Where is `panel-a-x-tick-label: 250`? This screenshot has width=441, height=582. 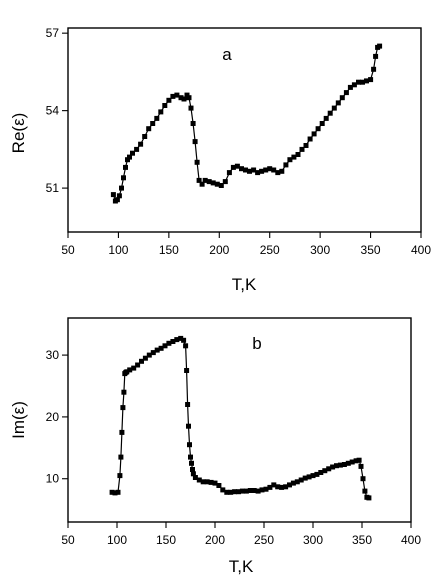
panel-a-x-tick-label: 250 is located at coordinates (270, 250).